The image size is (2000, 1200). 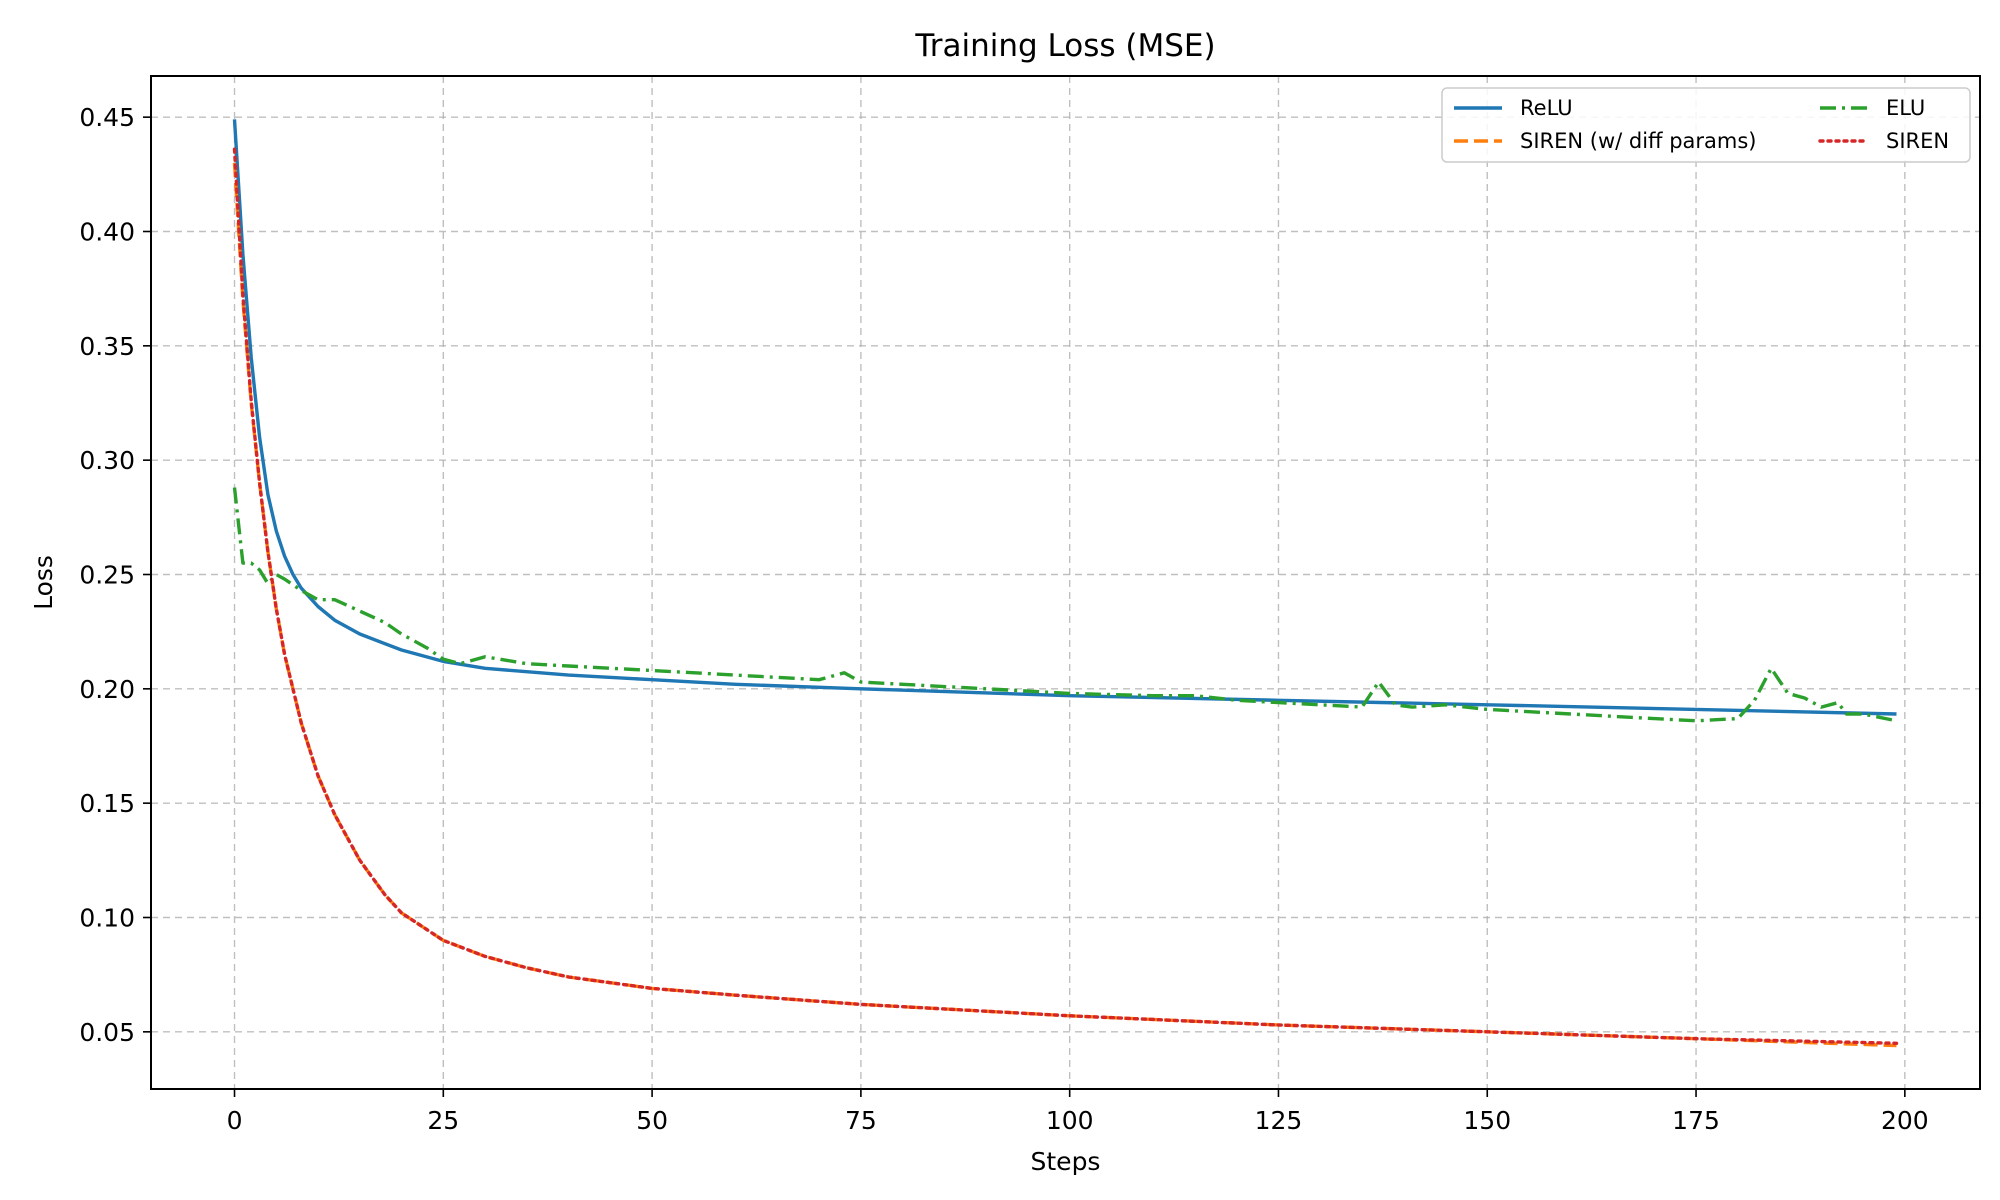 What do you see at coordinates (652, 1120) in the screenshot?
I see `x-tick-label: 50` at bounding box center [652, 1120].